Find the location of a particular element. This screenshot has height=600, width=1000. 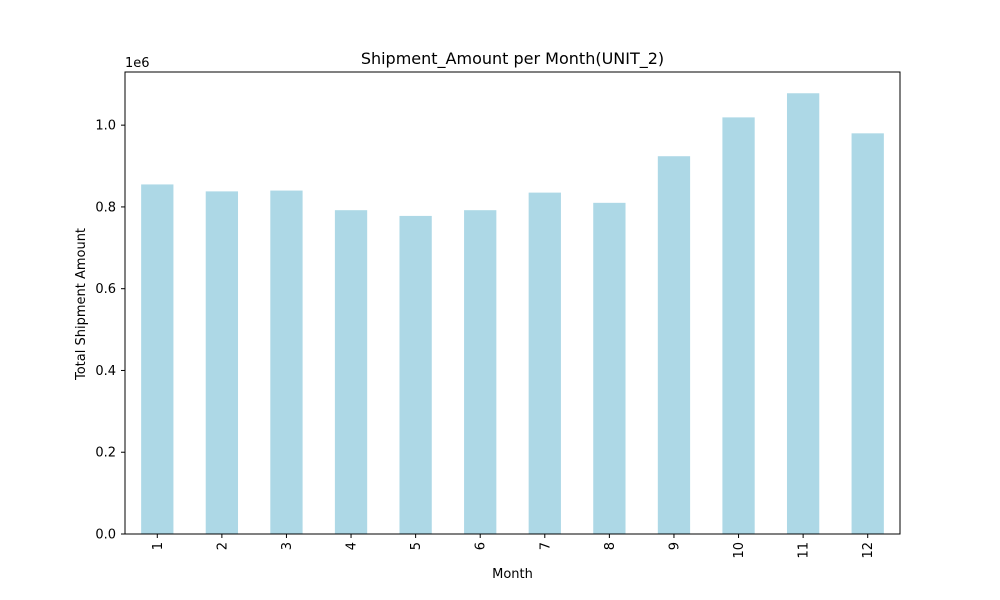

y-tick-label: 0.4 is located at coordinates (105, 371).